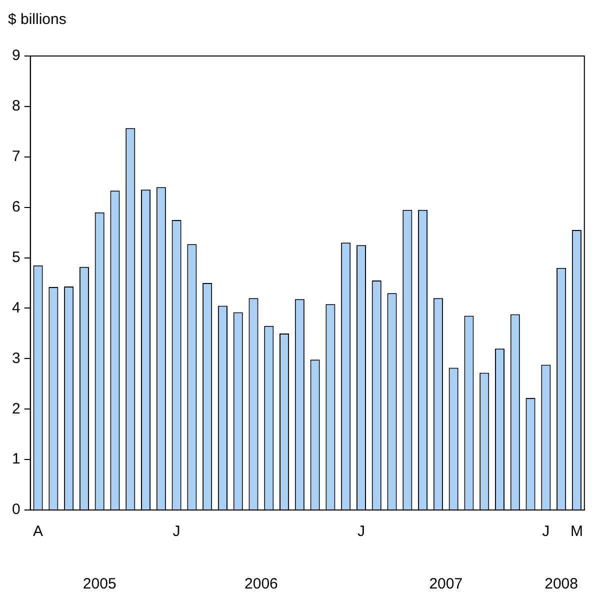 This screenshot has height=607, width=599. I want to click on y-tick-label: 9, so click(16, 55).